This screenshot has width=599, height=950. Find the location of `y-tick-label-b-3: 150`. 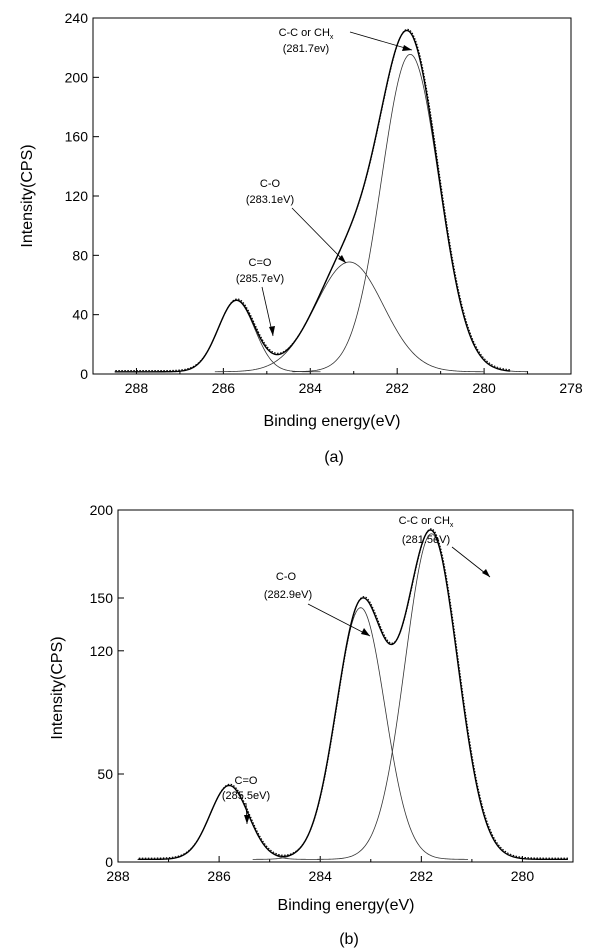

y-tick-label-b-3: 150 is located at coordinates (102, 598).